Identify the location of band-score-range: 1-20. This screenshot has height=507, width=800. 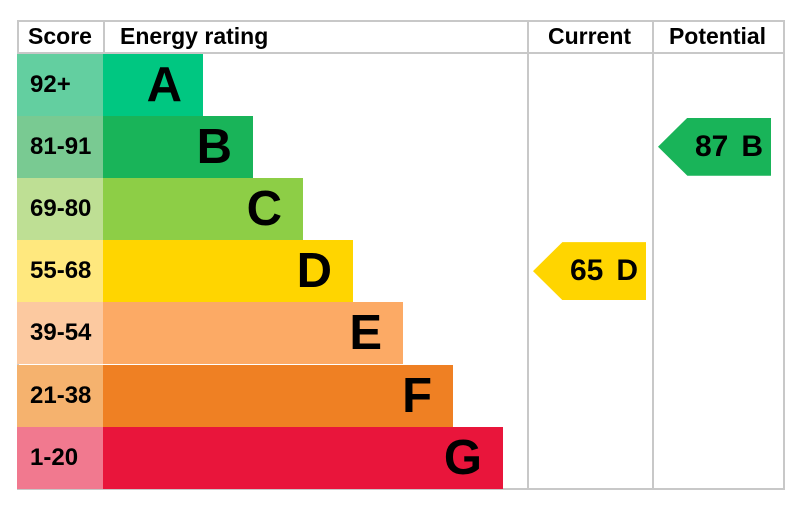
(60, 457).